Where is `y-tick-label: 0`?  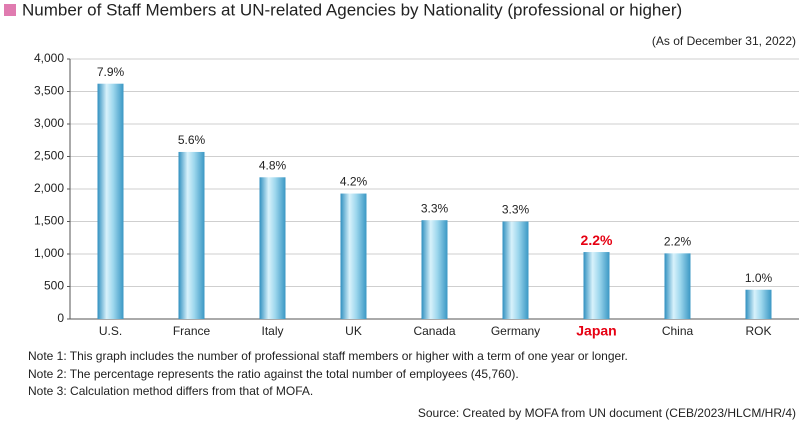
y-tick-label: 0 is located at coordinates (60, 318).